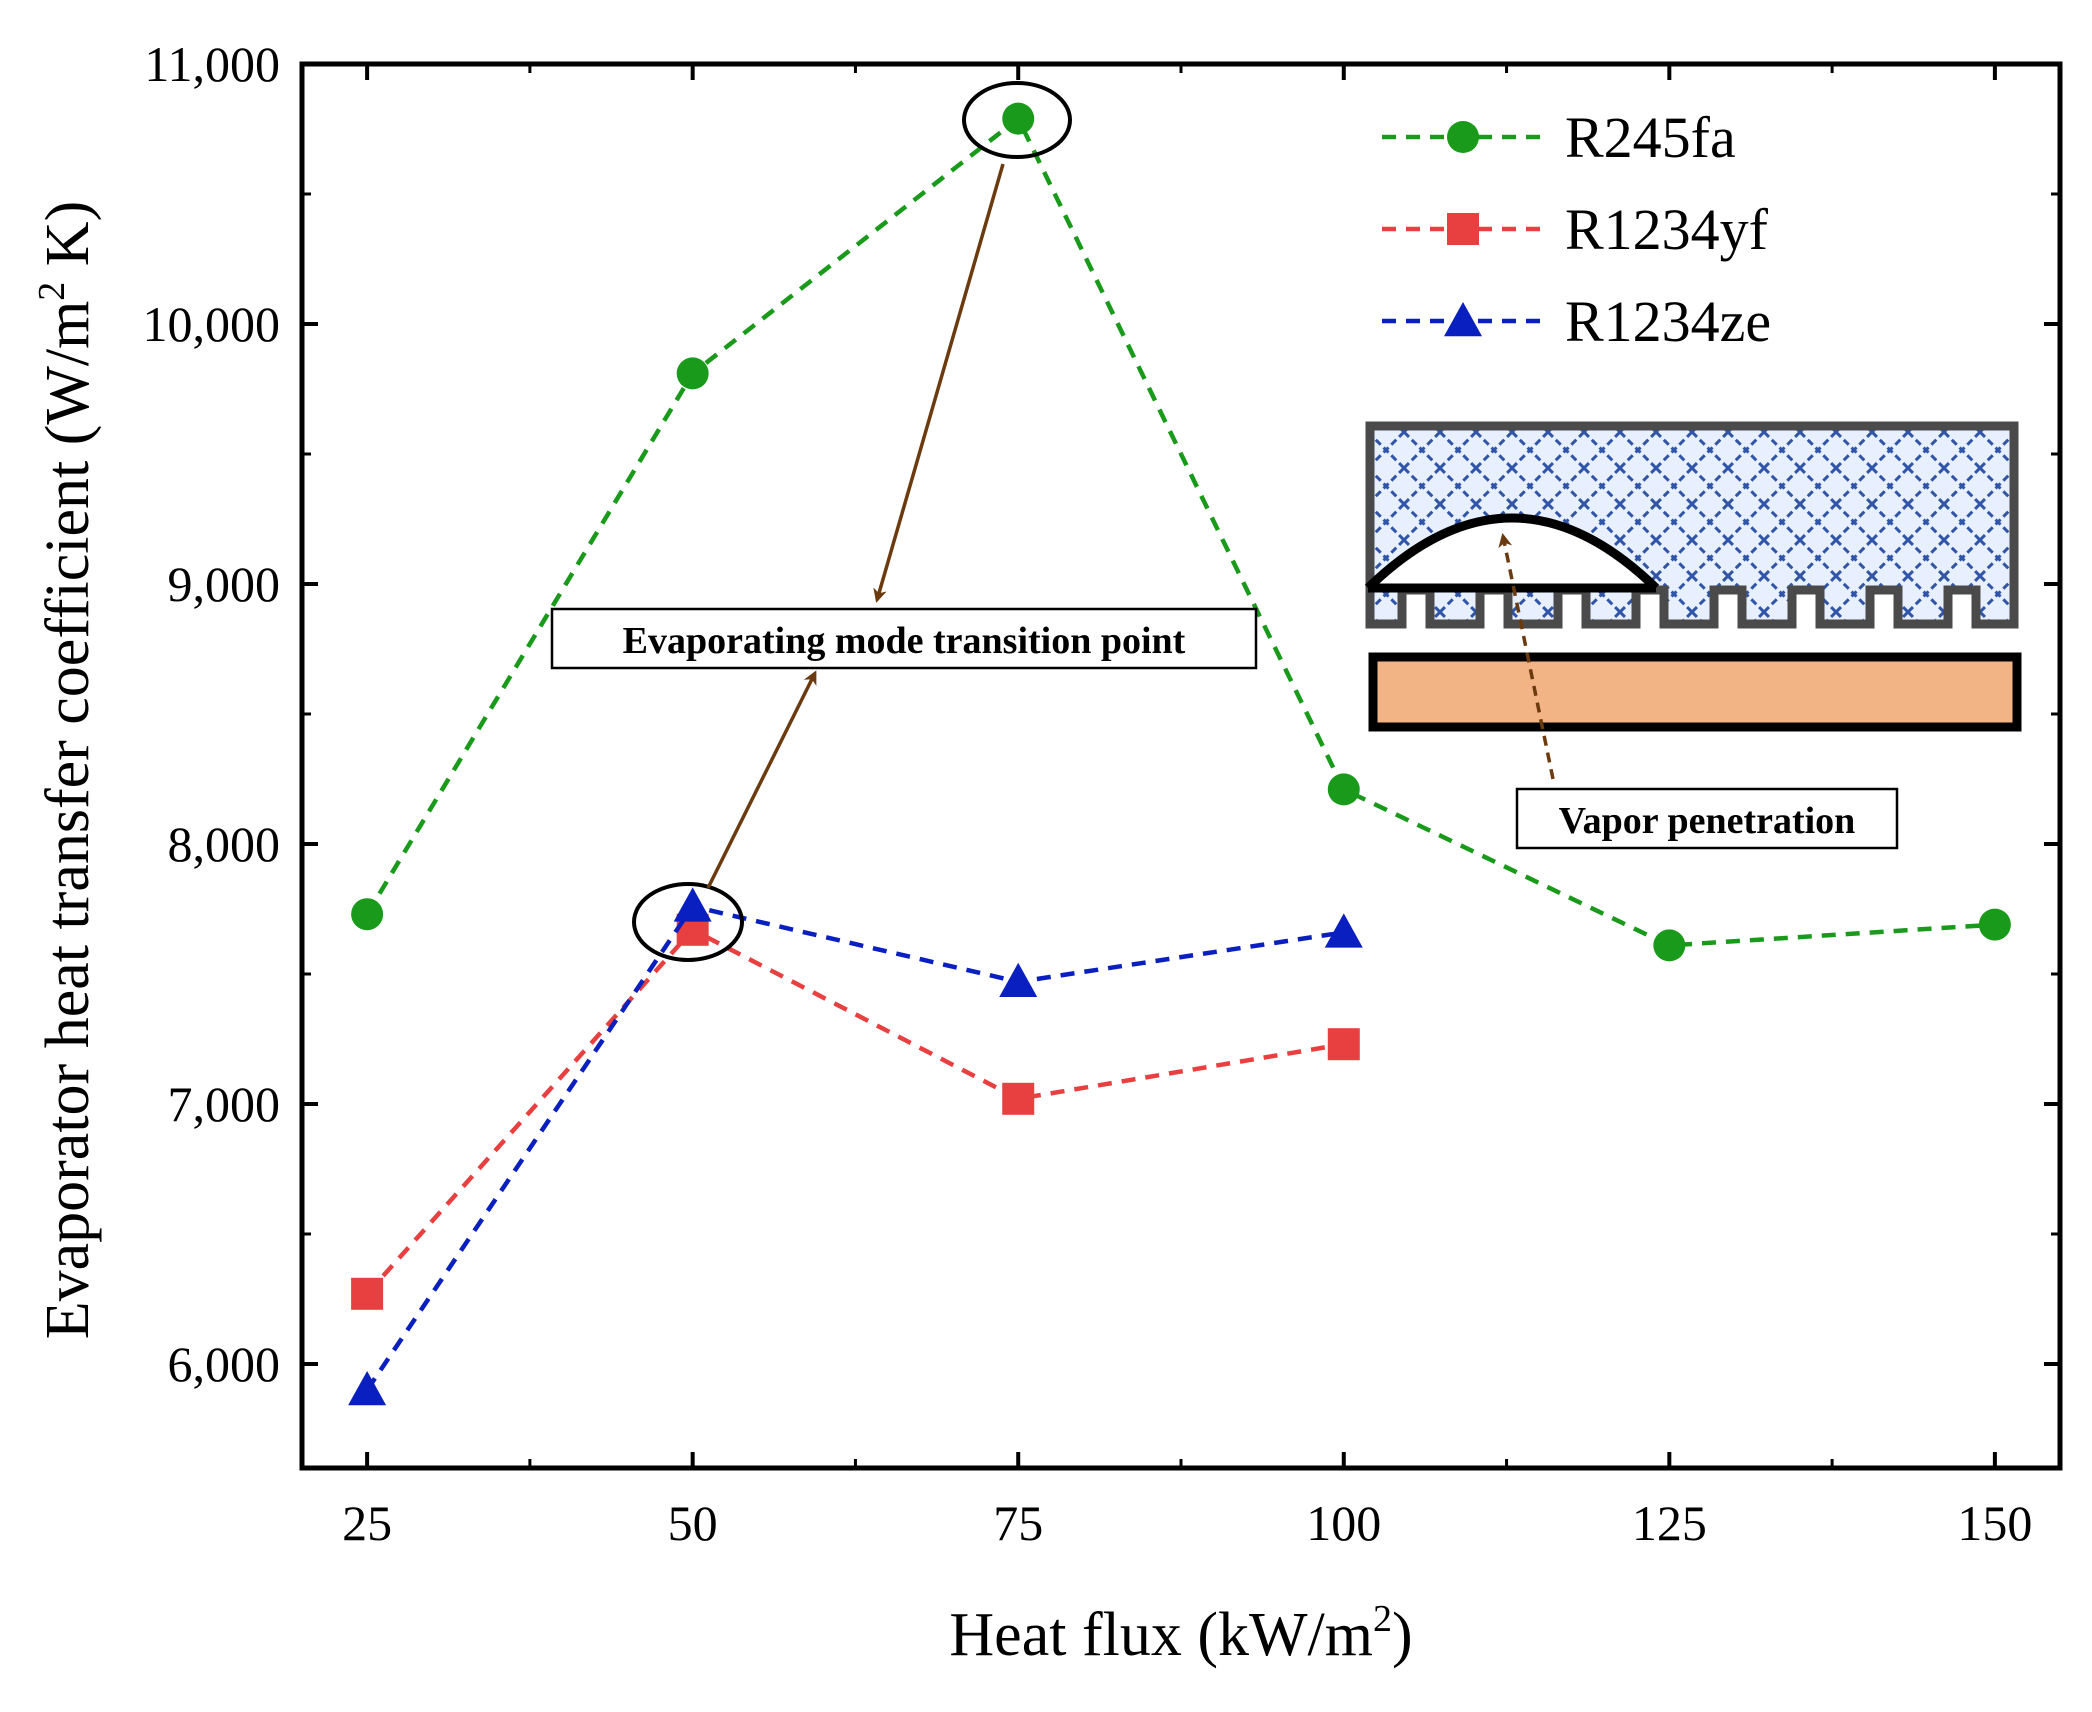  Describe the element at coordinates (1018, 1523) in the screenshot. I see `x-tick-label: 75` at that location.